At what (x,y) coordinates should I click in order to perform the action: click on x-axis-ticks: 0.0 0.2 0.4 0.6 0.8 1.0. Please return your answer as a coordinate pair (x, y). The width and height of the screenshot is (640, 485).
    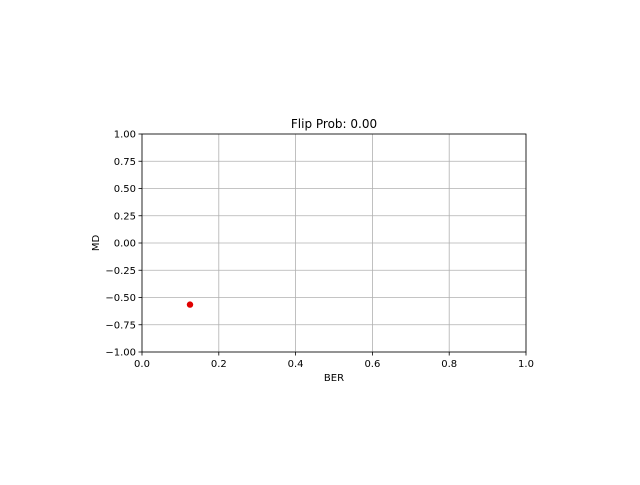
    Looking at the image, I should click on (334, 361).